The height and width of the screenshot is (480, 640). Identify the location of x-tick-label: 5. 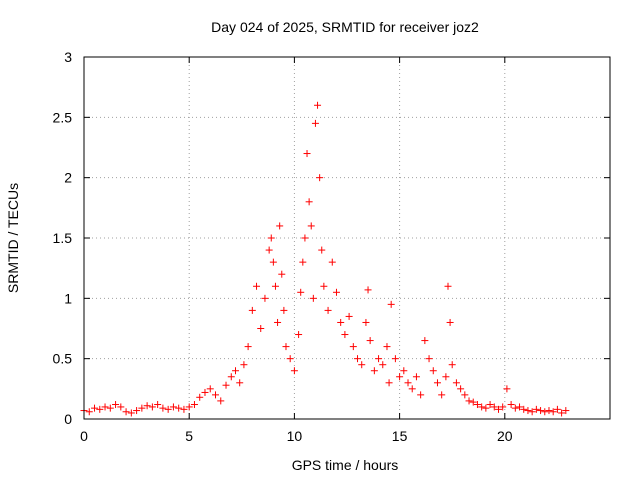
(189, 436).